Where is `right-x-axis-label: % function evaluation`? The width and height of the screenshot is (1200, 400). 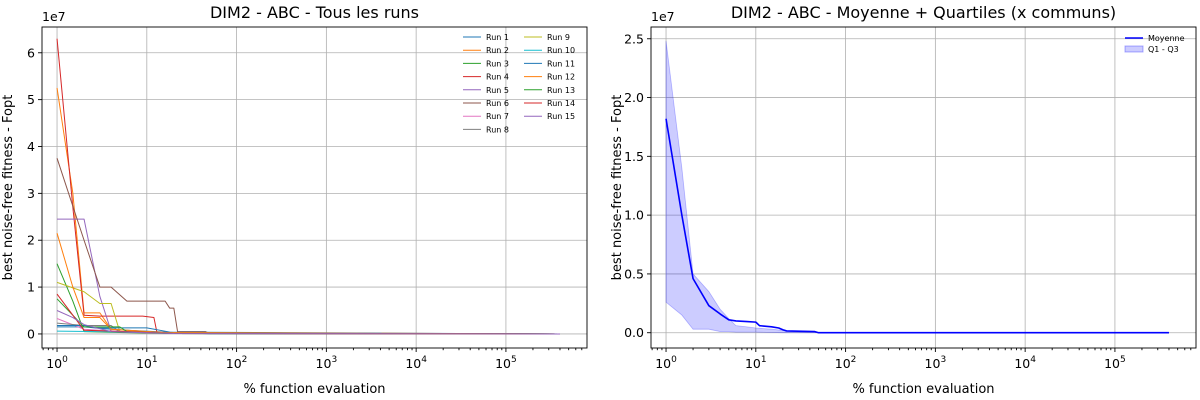
right-x-axis-label: % function evaluation is located at coordinates (923, 389).